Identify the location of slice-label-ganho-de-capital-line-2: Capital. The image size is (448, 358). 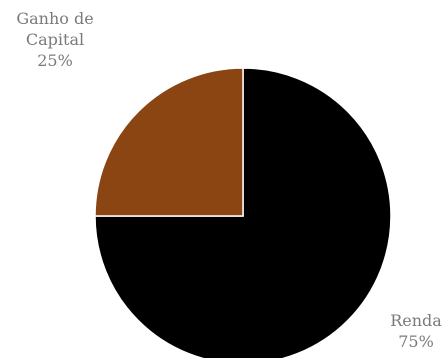
(55, 39).